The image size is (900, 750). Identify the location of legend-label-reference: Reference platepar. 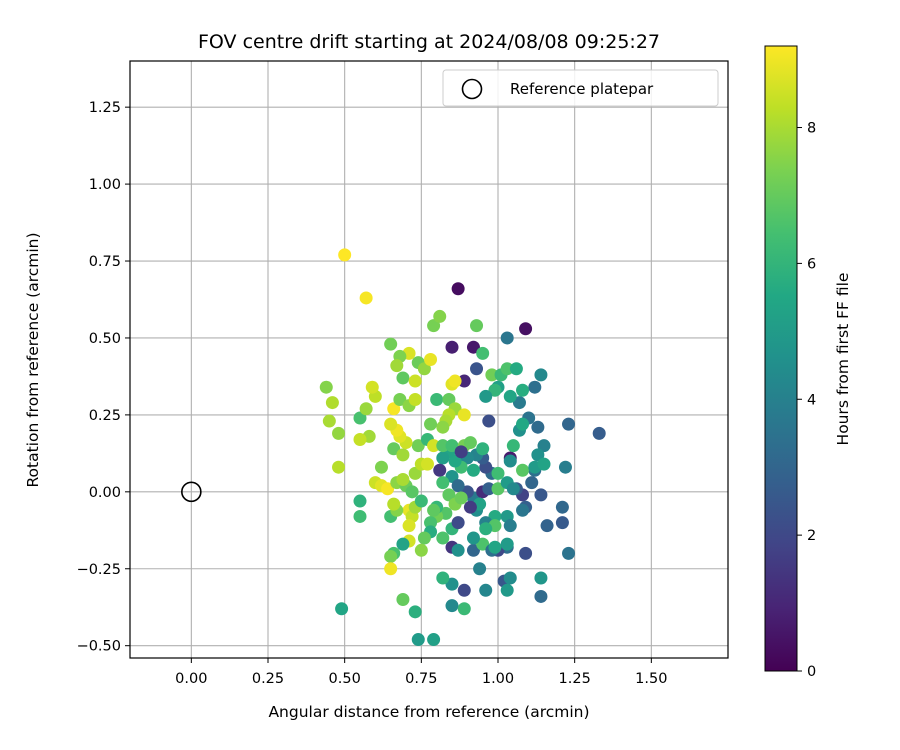
(582, 89).